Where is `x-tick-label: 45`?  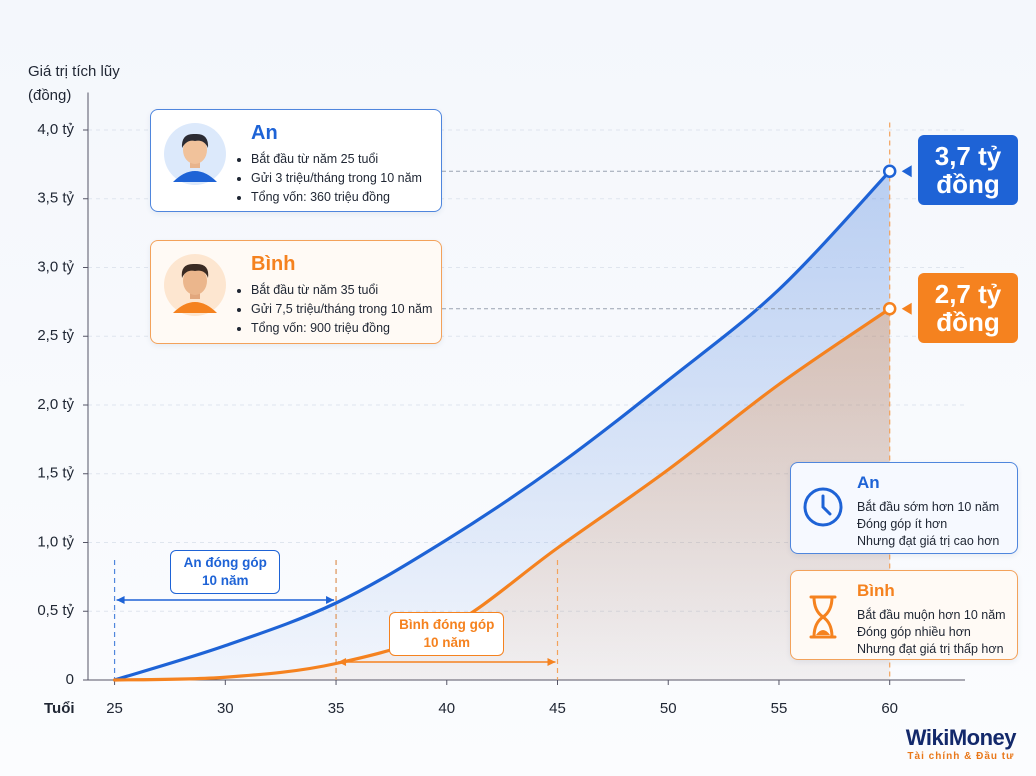 x-tick-label: 45 is located at coordinates (557, 708).